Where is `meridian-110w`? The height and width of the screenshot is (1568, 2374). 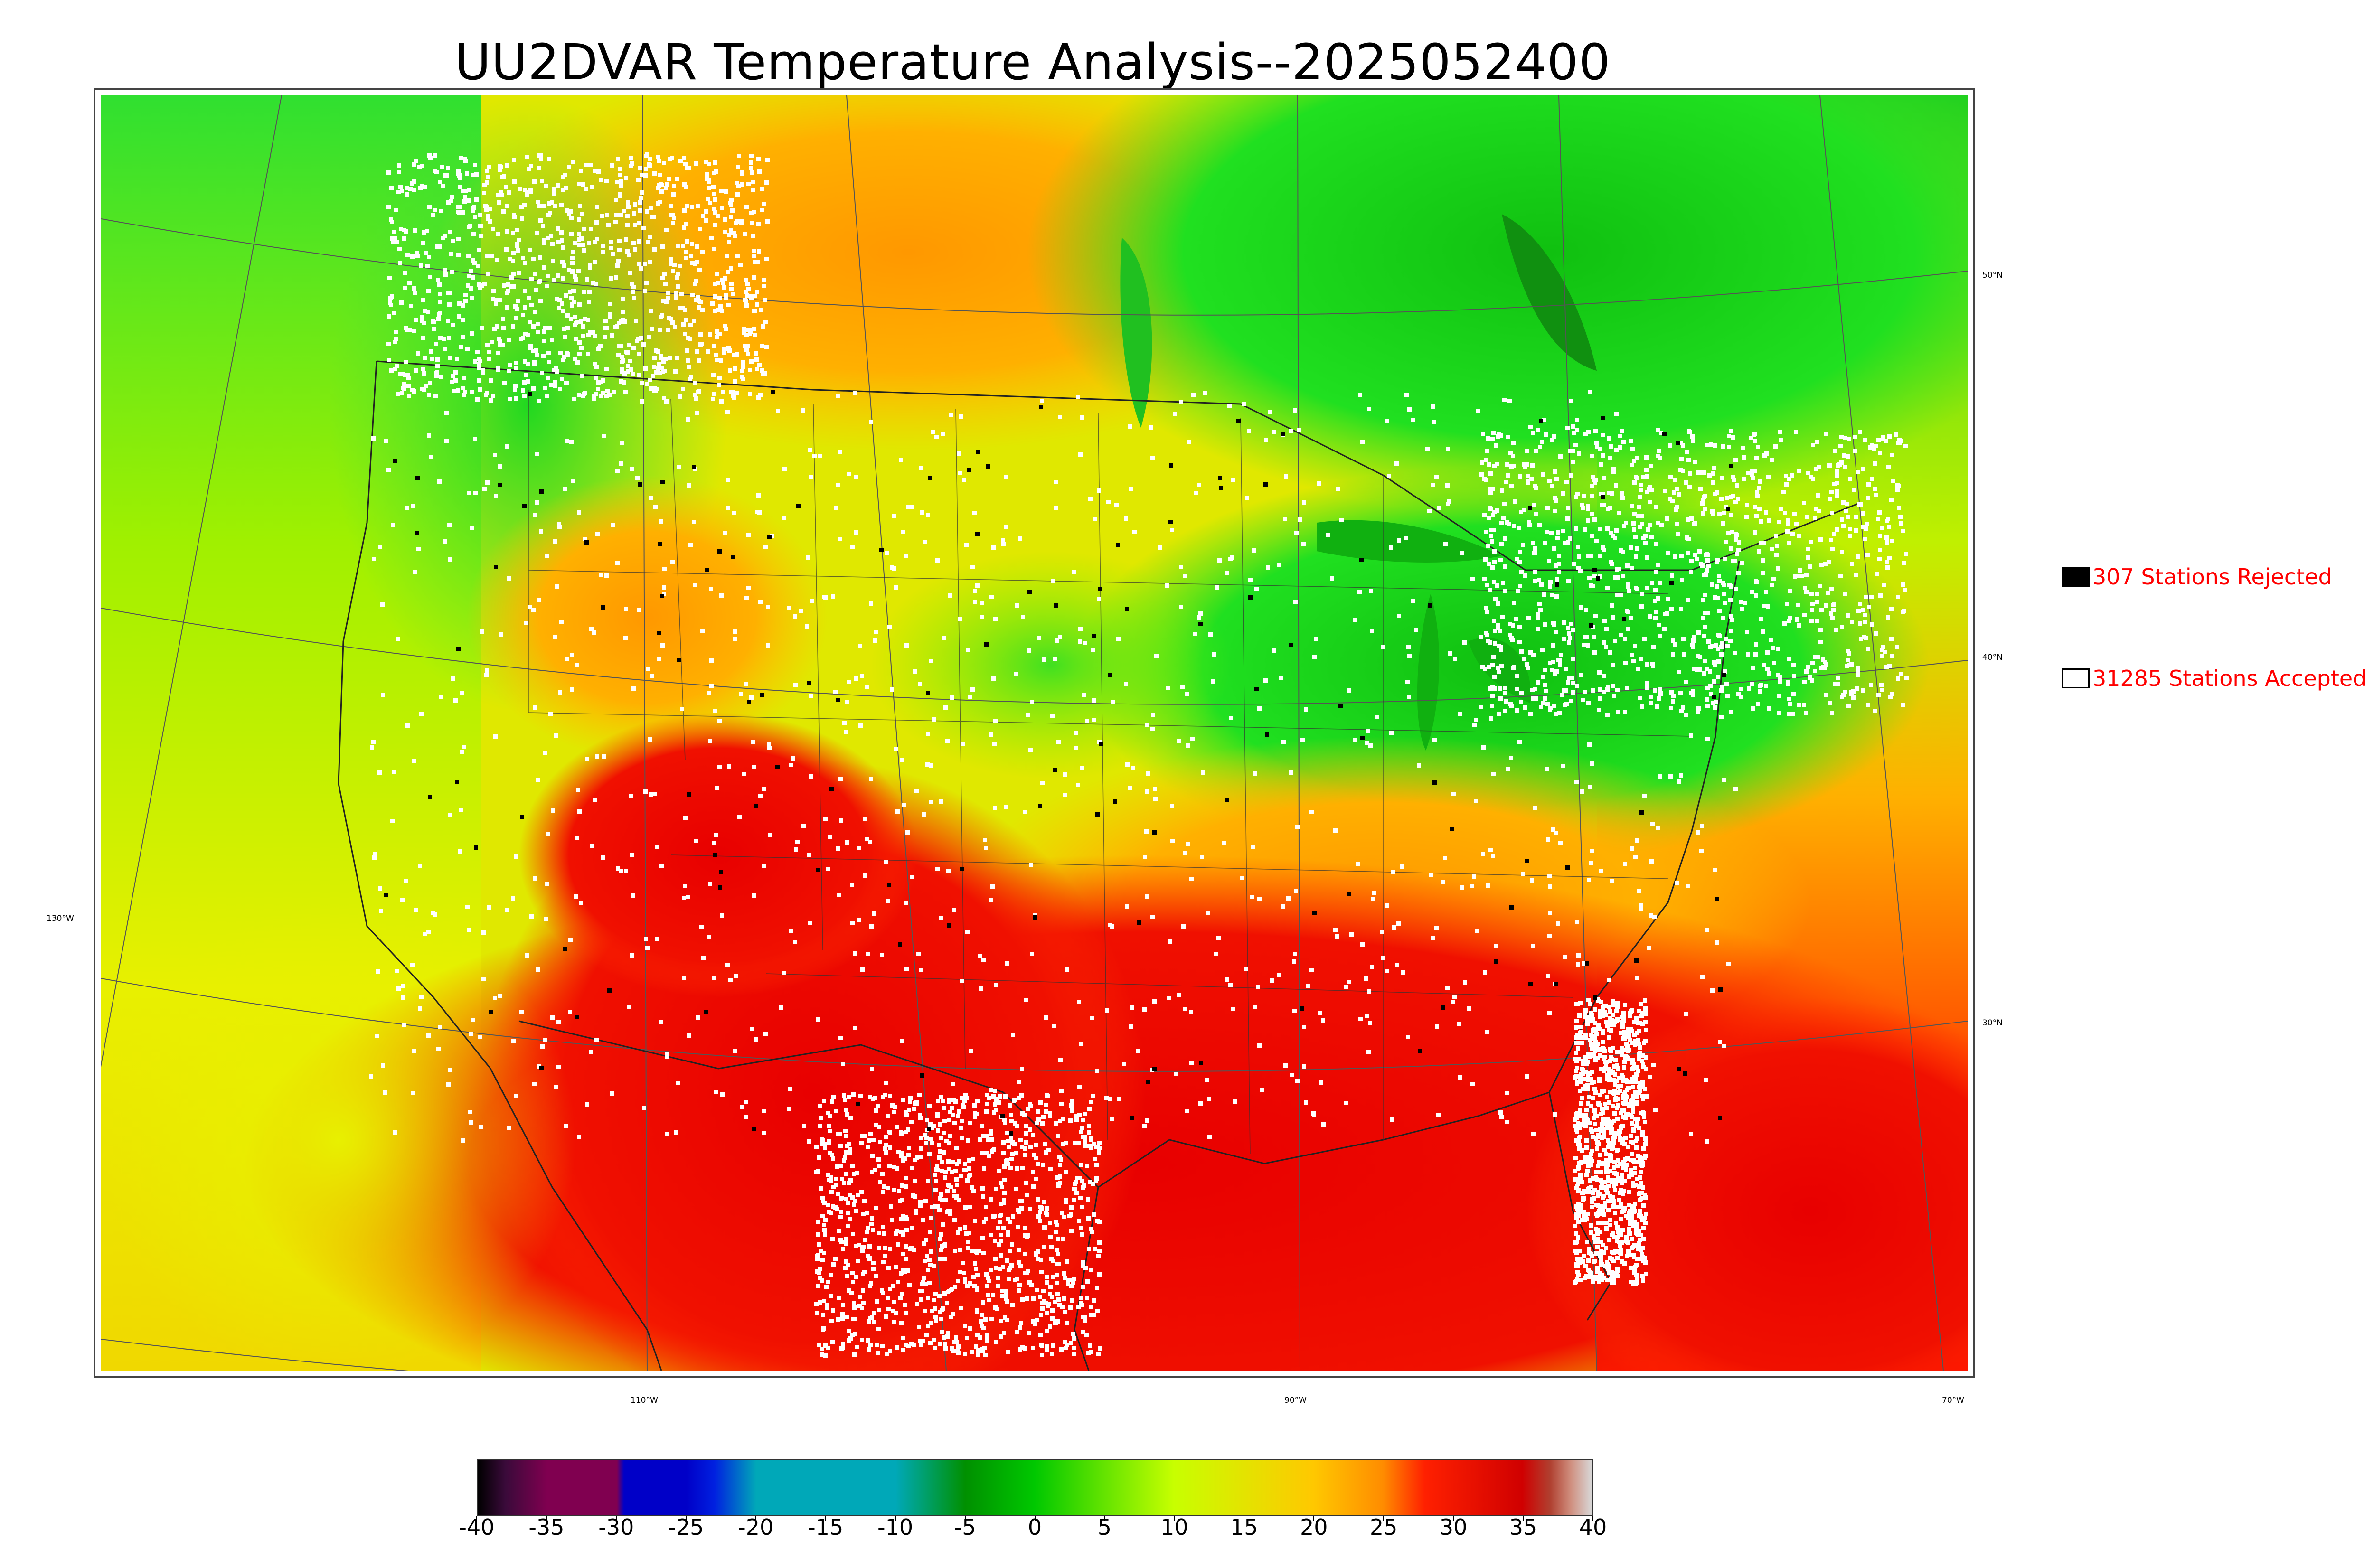 meridian-110w is located at coordinates (645, 733).